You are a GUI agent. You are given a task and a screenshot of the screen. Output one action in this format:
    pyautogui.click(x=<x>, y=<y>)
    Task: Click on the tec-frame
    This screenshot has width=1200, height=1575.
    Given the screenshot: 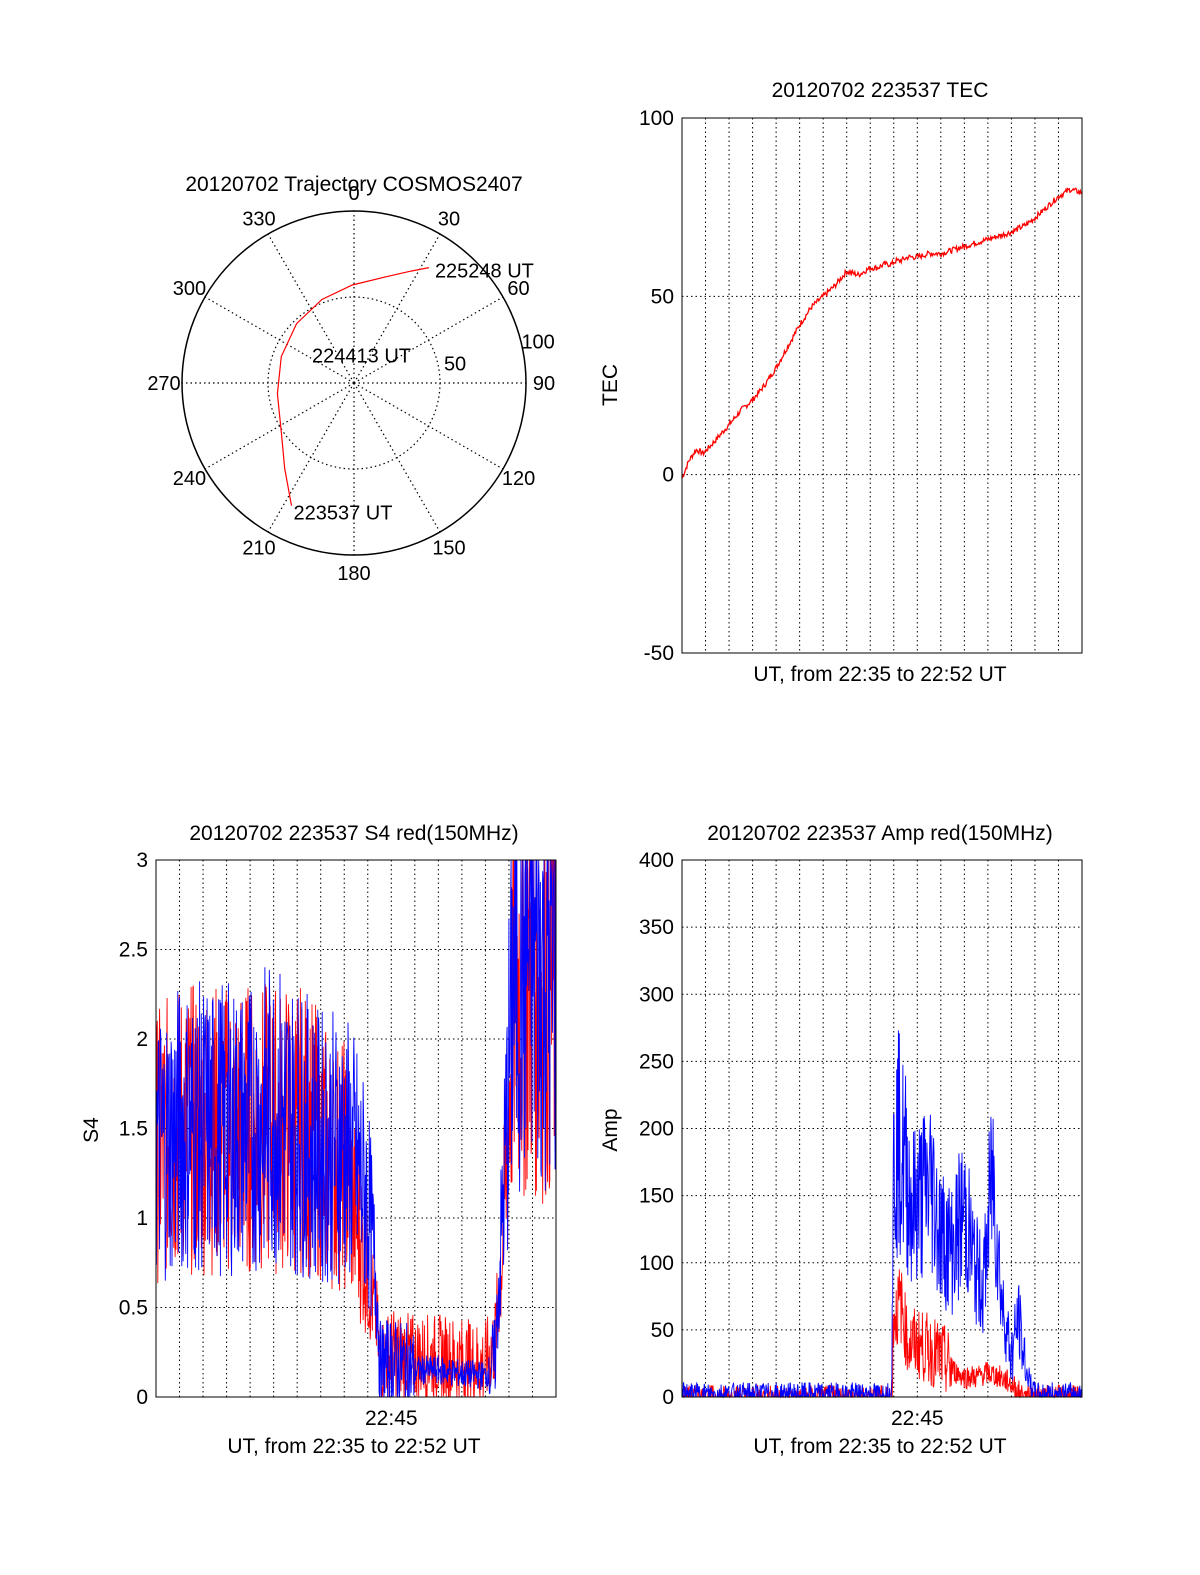 What is the action you would take?
    pyautogui.click(x=882, y=385)
    